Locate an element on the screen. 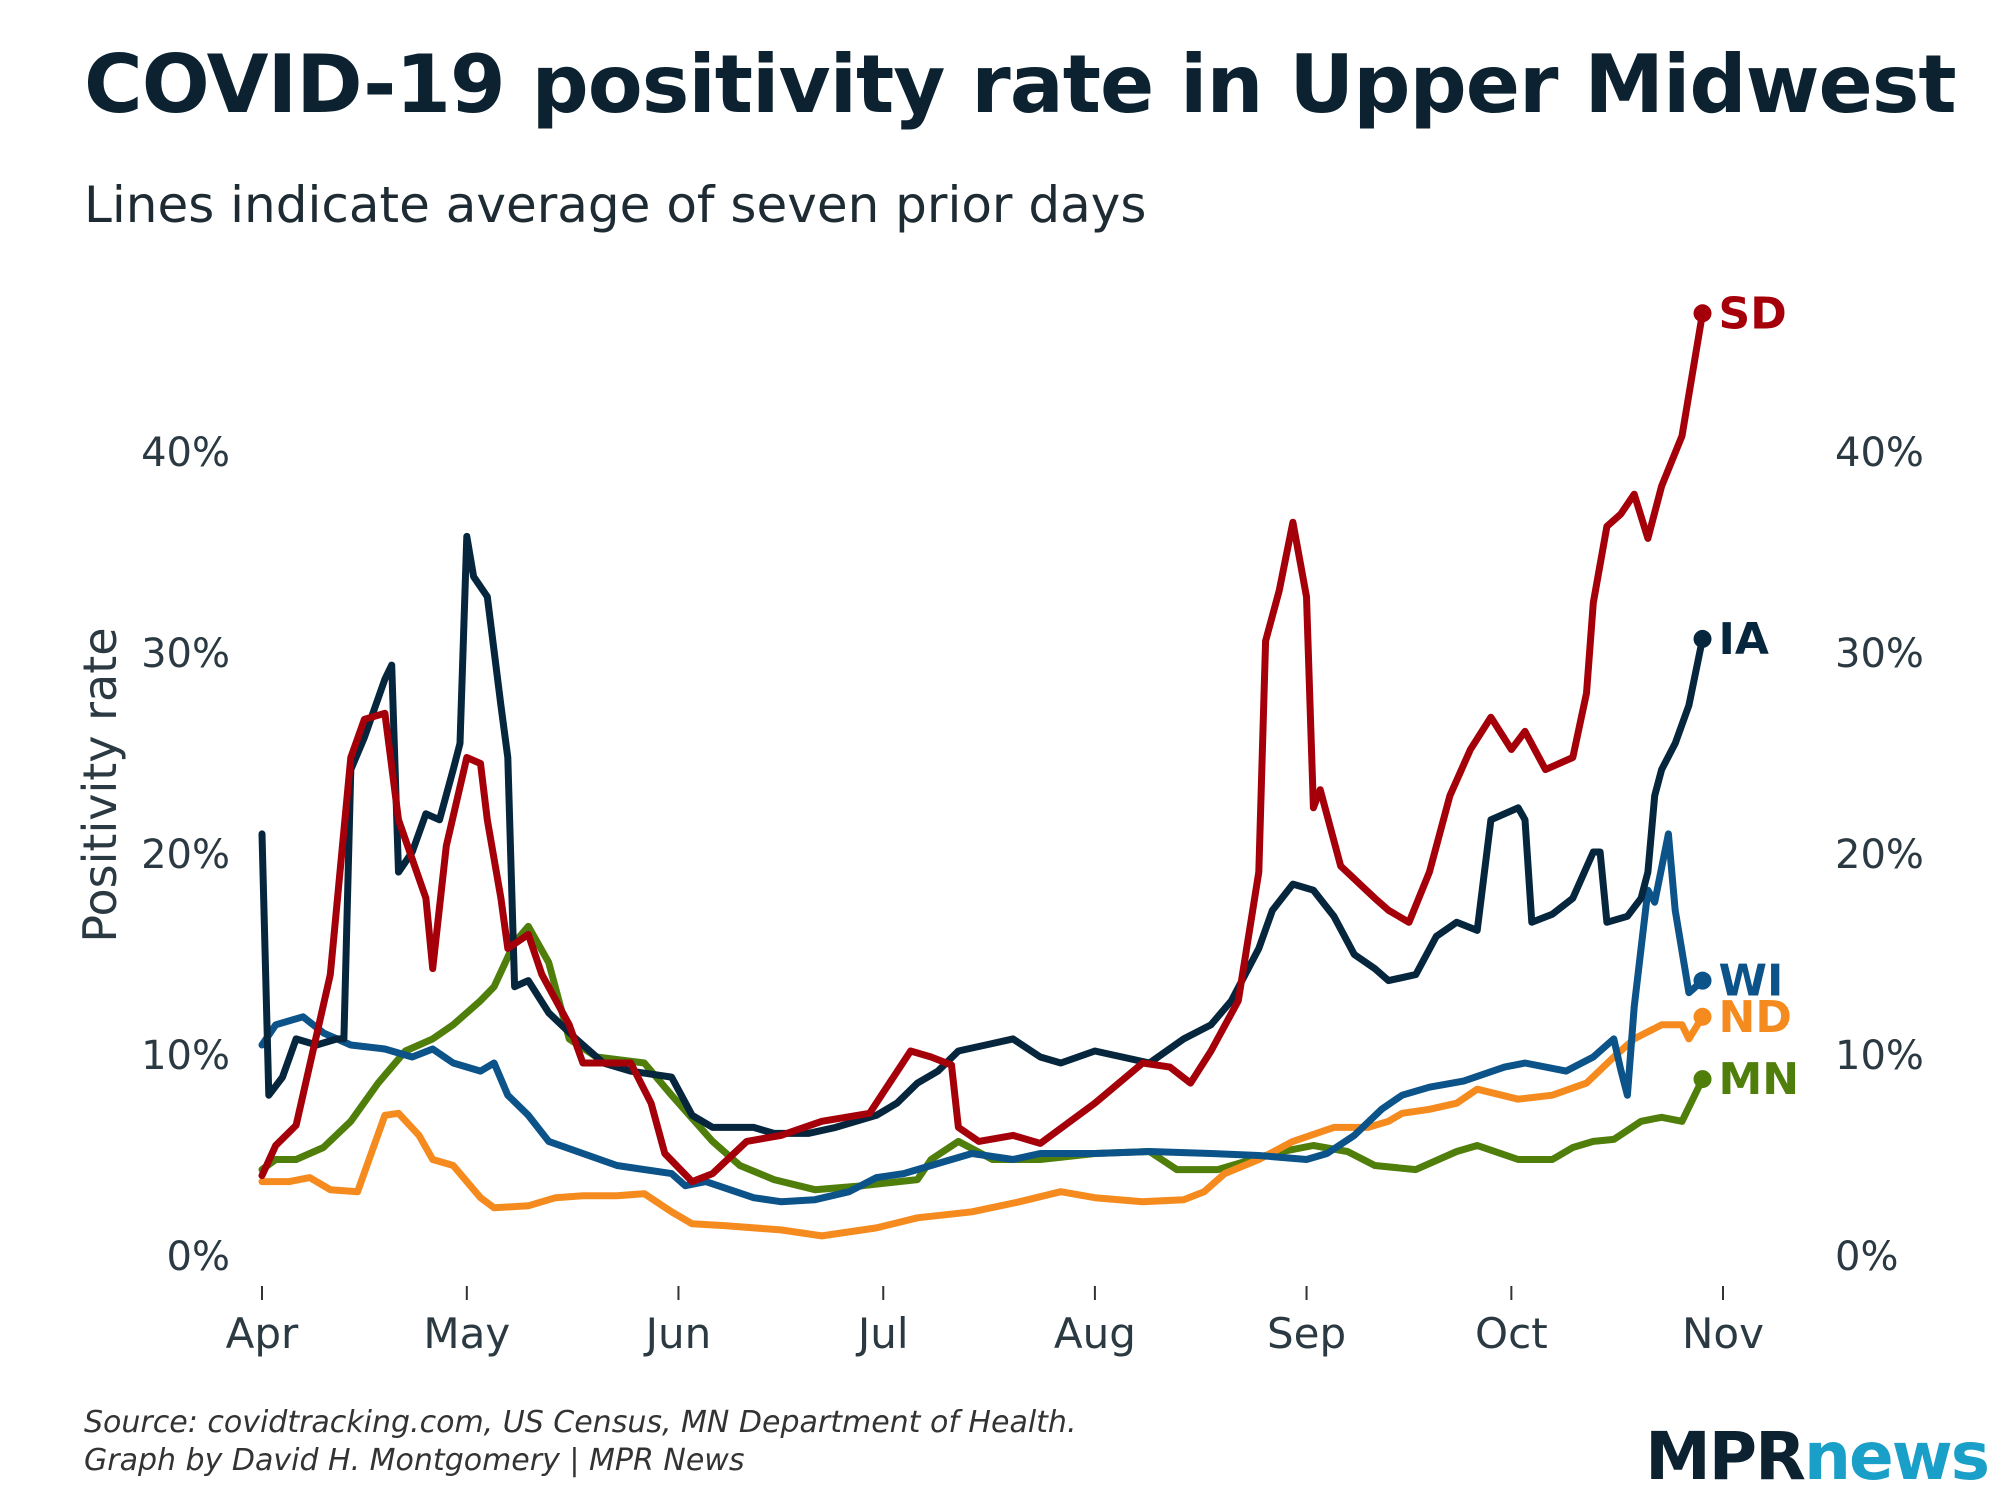 Image resolution: width=2000 pixels, height=1500 pixels. x-tick-label: Oct is located at coordinates (1511, 1333).